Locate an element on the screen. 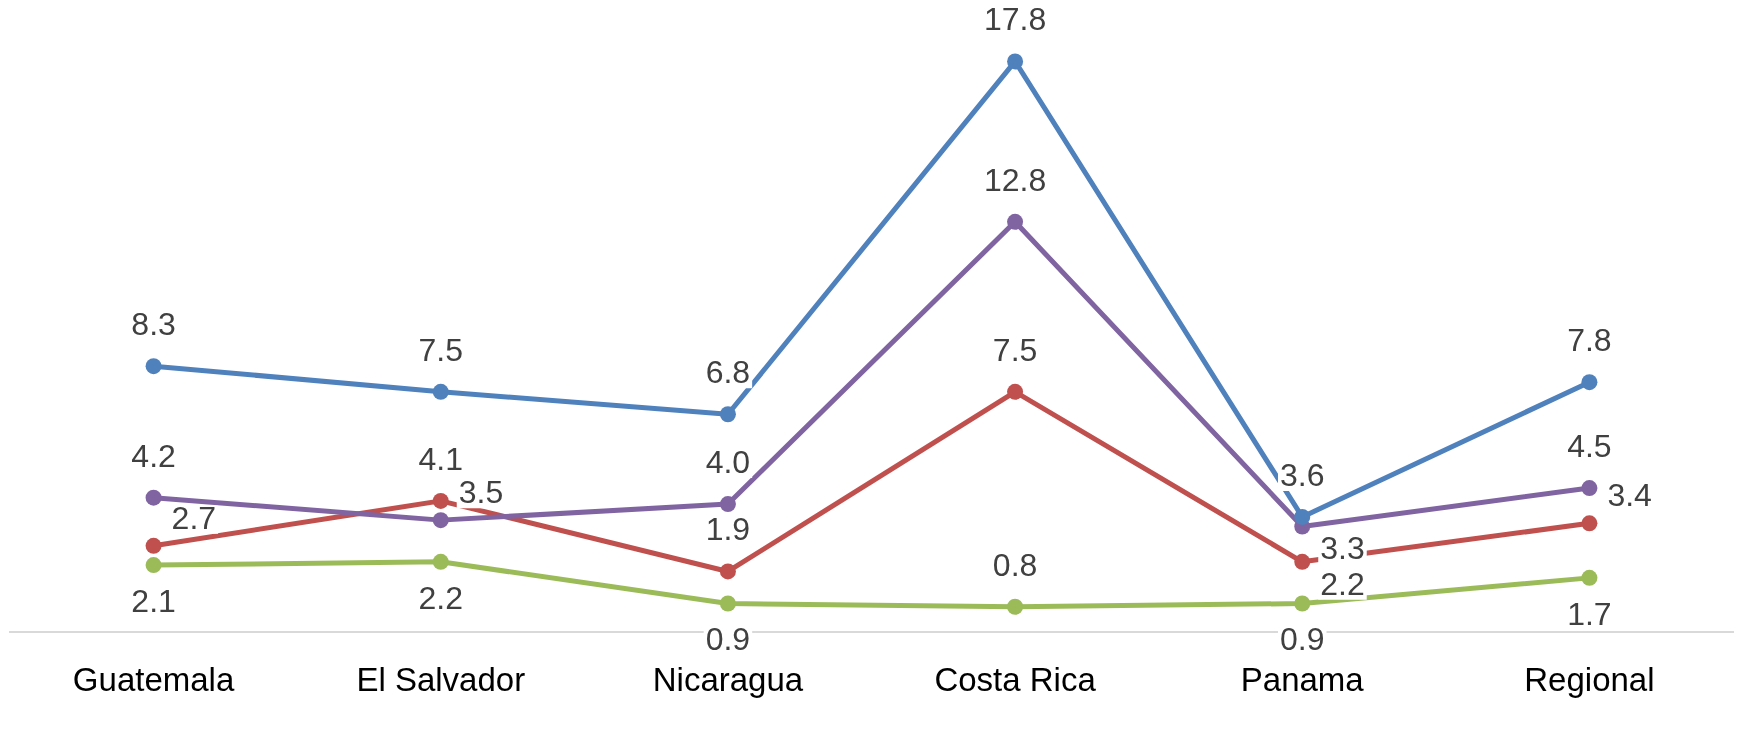 The image size is (1743, 752). data-label: 17.8 is located at coordinates (1015, 19).